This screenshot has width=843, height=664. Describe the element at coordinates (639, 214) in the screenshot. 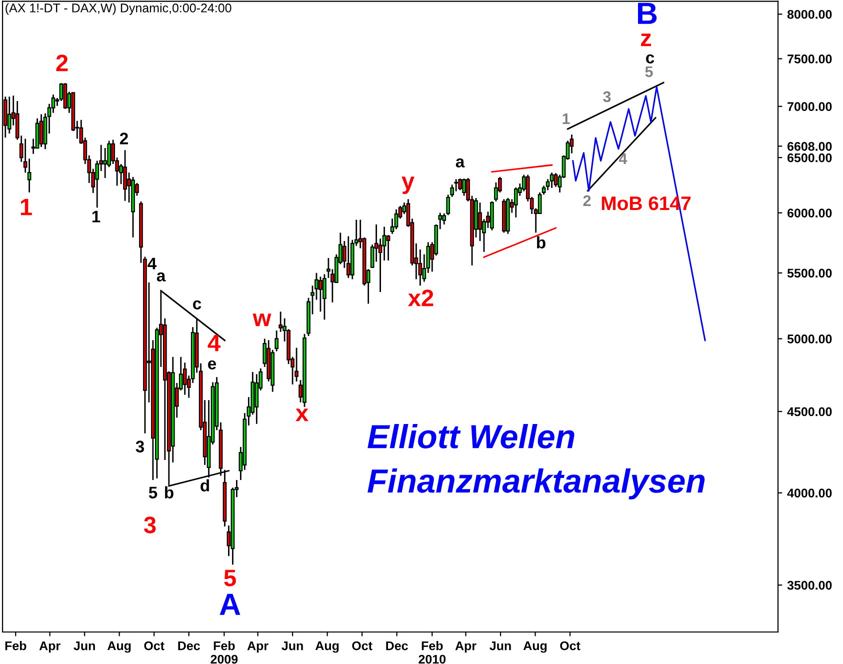

I see `line-series` at that location.